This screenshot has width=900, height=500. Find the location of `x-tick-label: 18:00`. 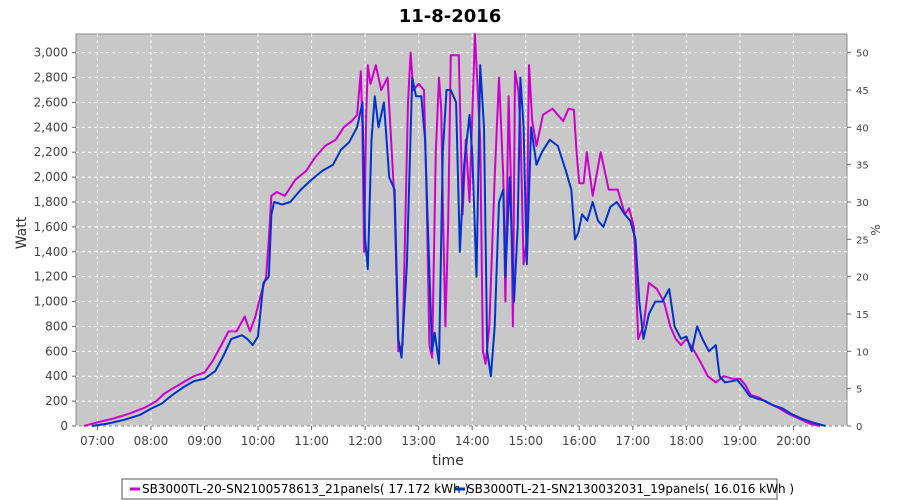

x-tick-label: 18:00 is located at coordinates (686, 441).